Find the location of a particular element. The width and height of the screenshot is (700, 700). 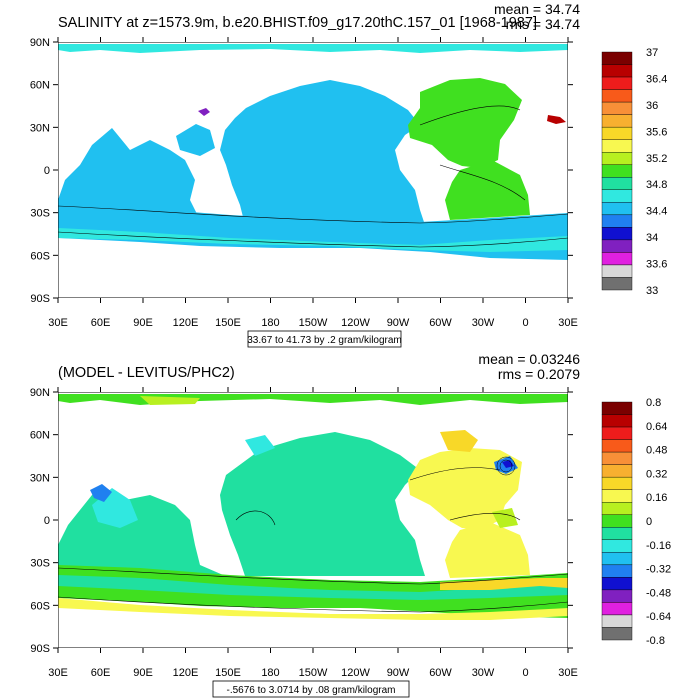

lon-tick-label: 150E is located at coordinates (228, 323).